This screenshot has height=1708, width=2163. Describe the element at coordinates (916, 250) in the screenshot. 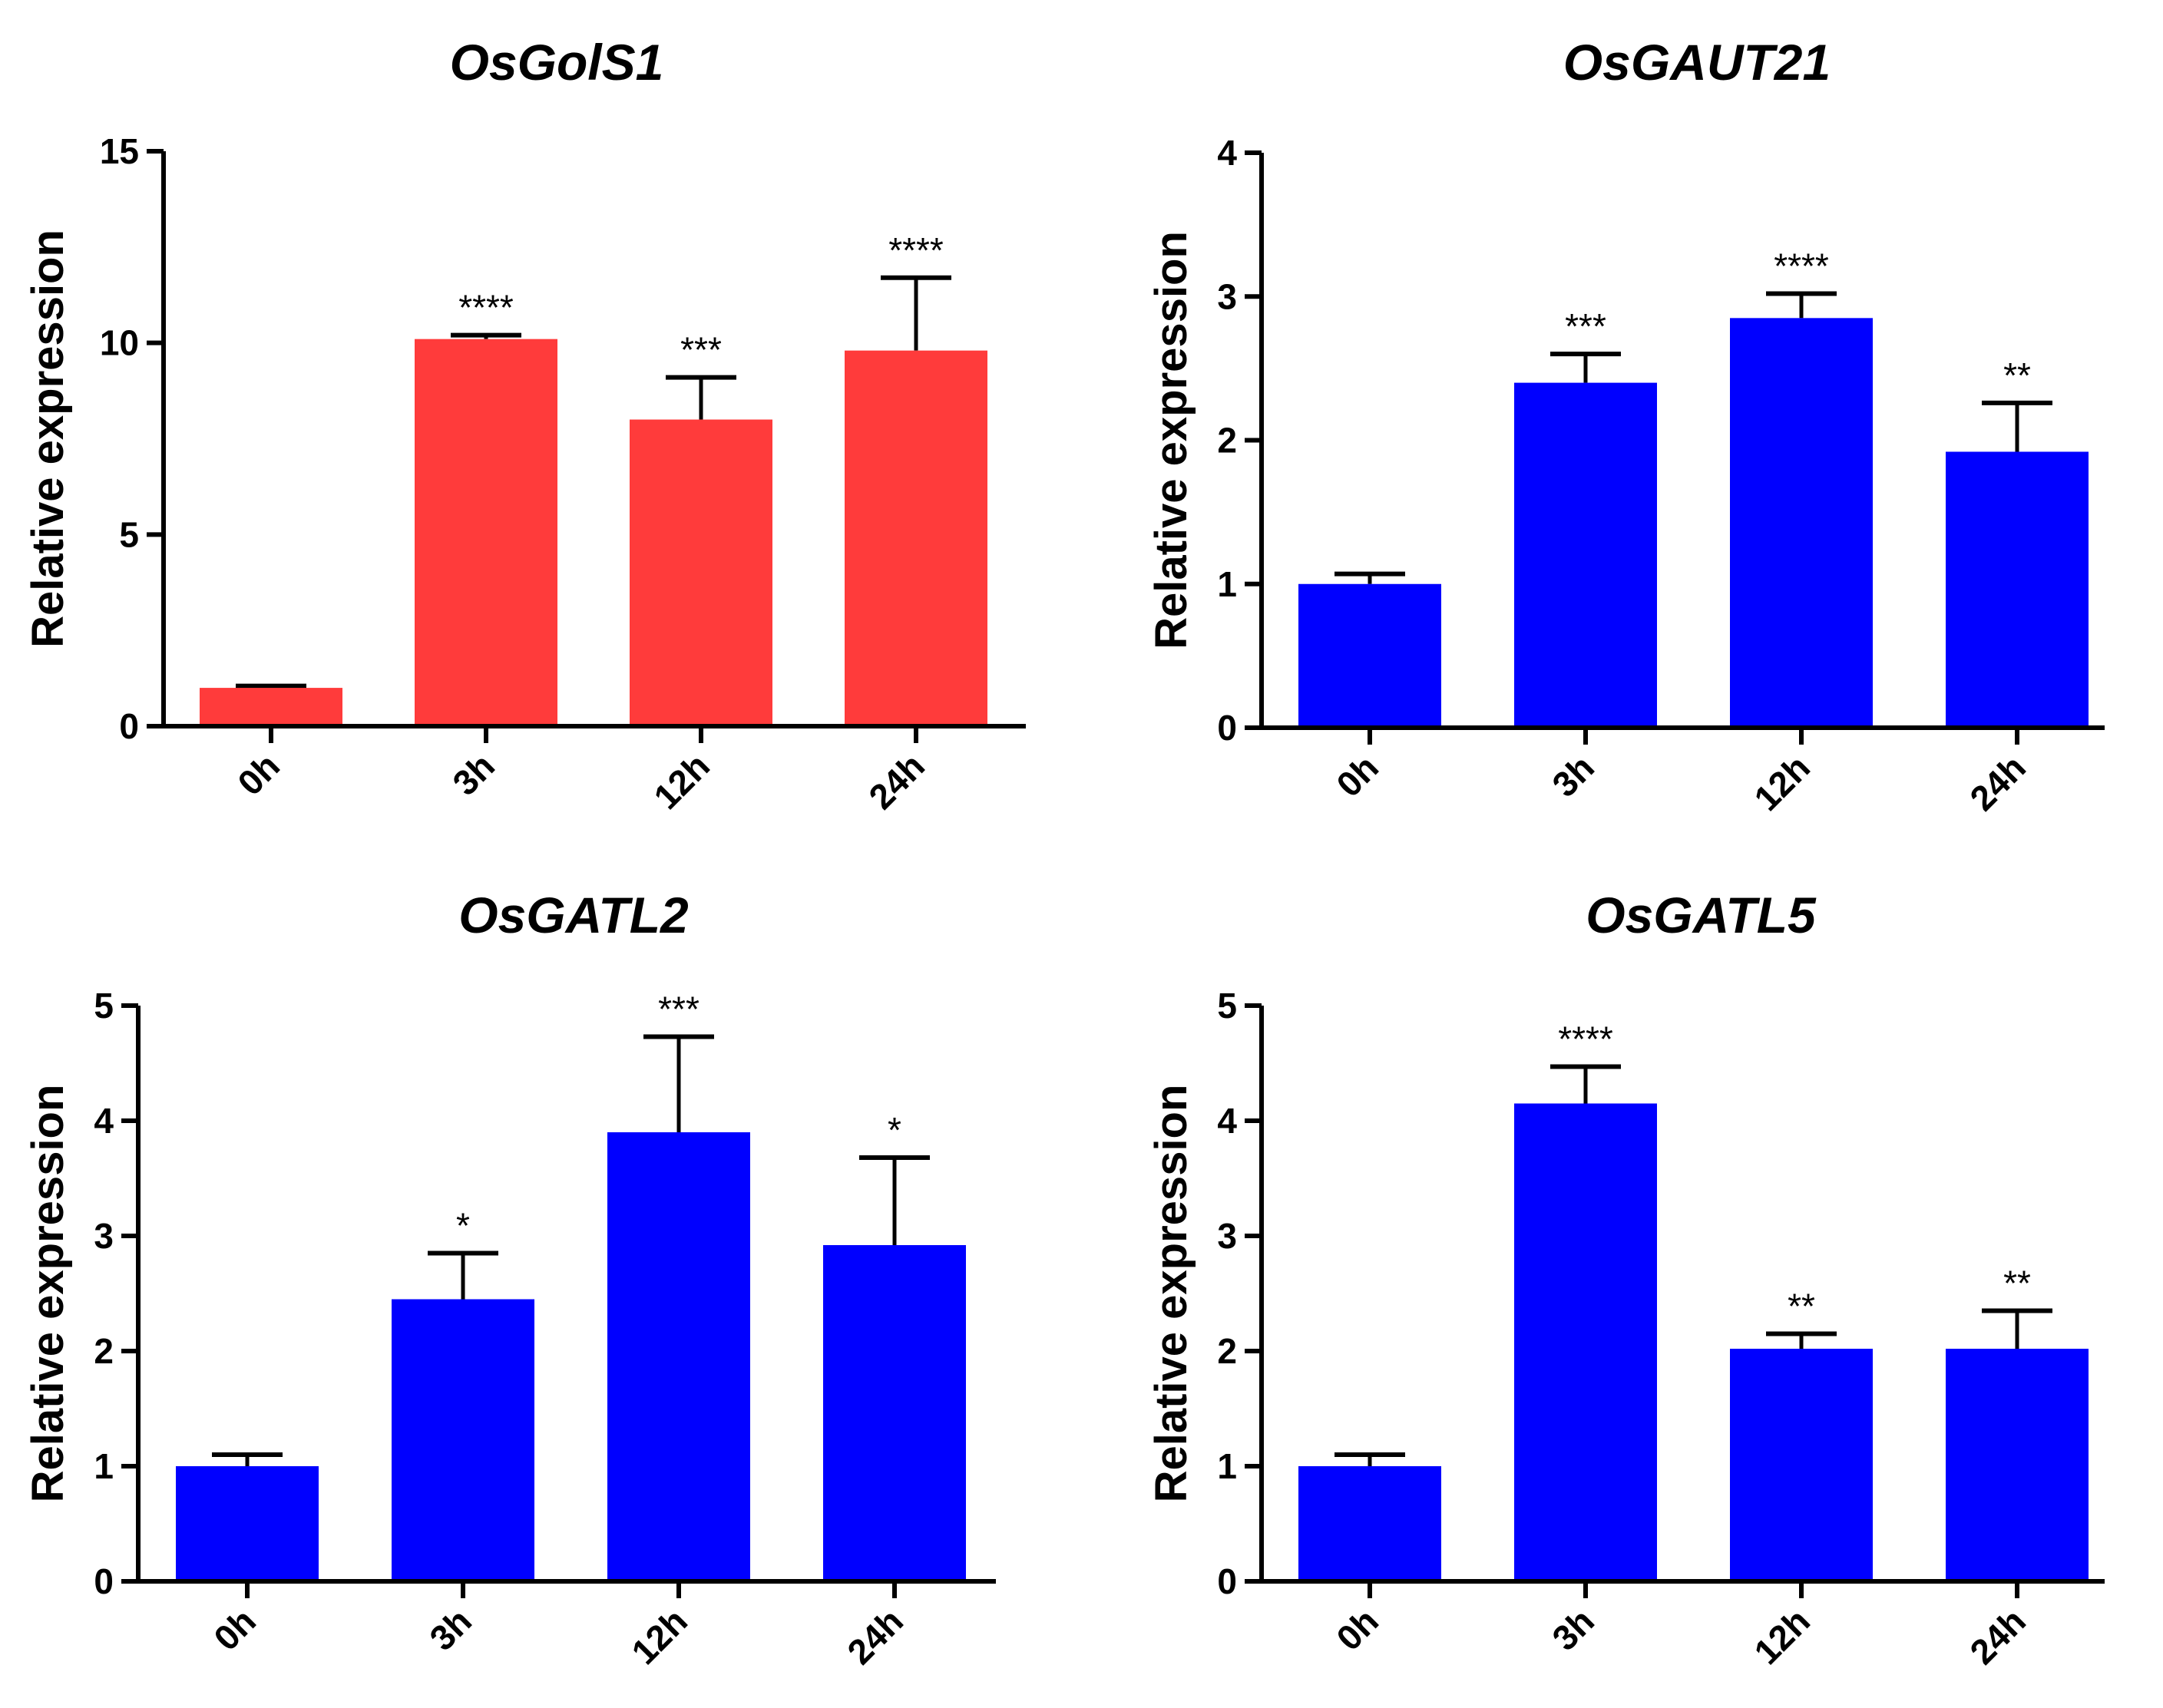

I see `significance-label-24h: ****` at that location.